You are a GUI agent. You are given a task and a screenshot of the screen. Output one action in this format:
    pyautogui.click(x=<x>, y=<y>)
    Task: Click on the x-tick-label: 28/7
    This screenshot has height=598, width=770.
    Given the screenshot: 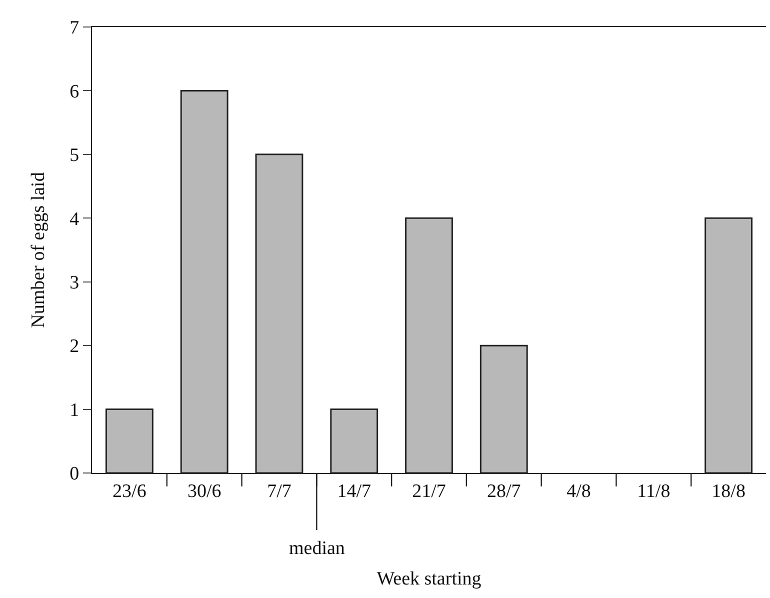 What is the action you would take?
    pyautogui.click(x=504, y=491)
    